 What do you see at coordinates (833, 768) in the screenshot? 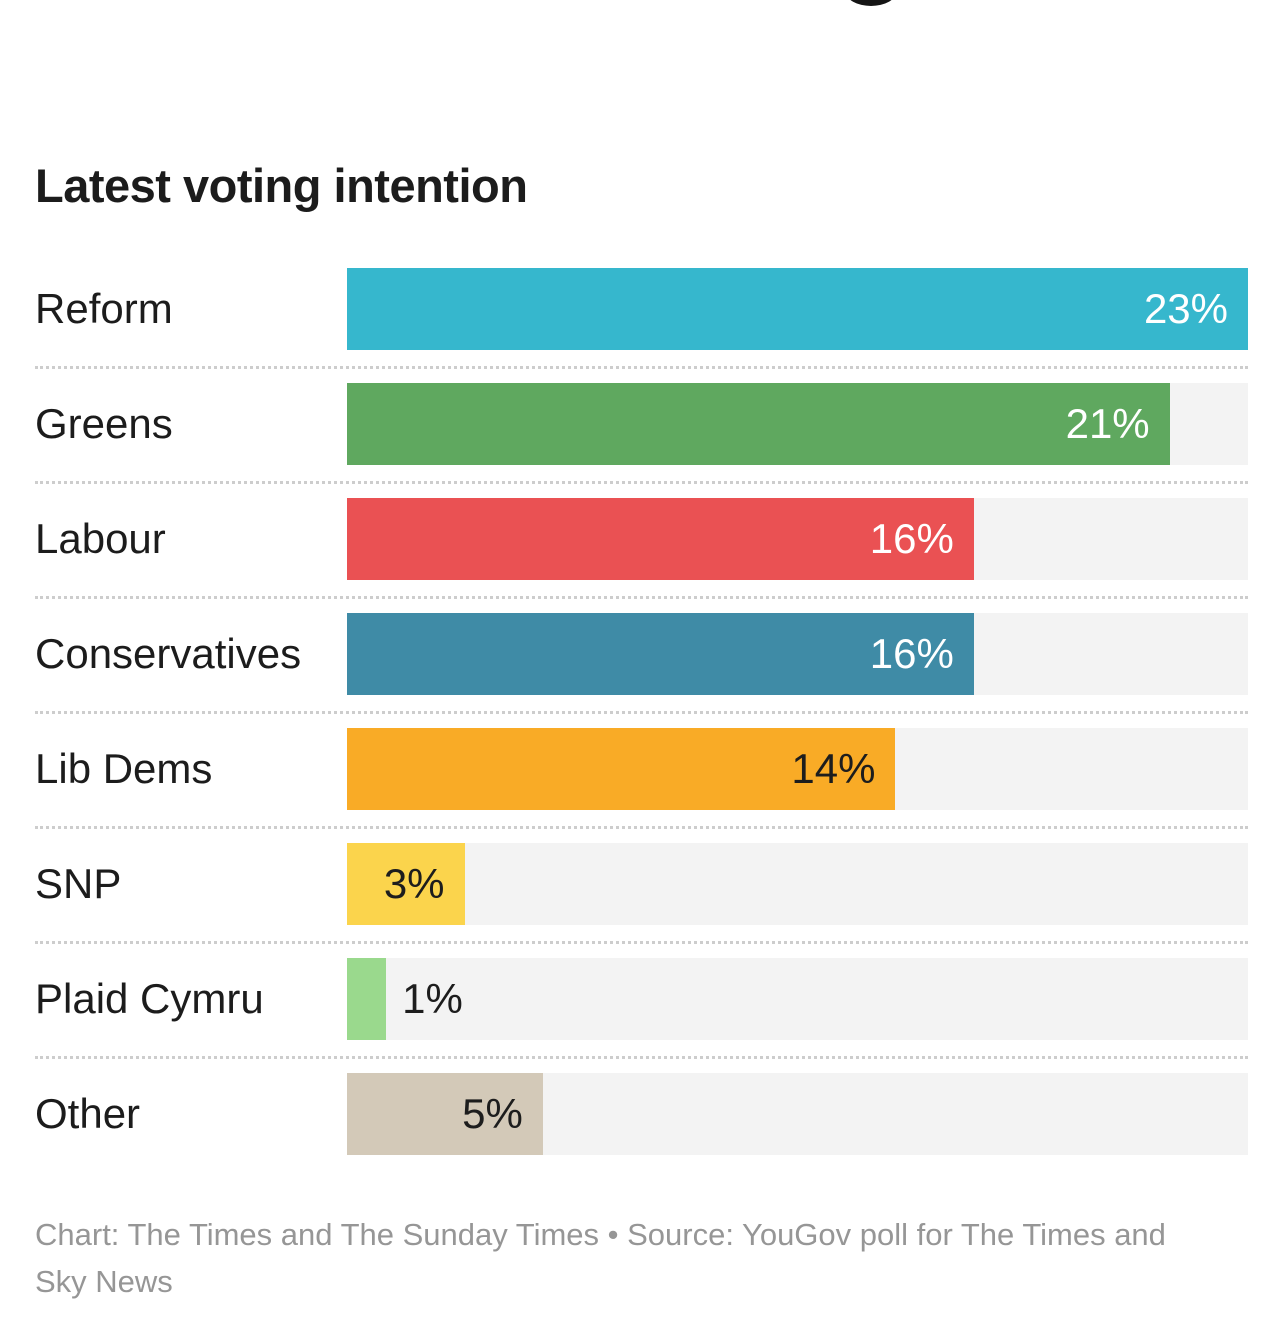
I see `value-label: 14%` at bounding box center [833, 768].